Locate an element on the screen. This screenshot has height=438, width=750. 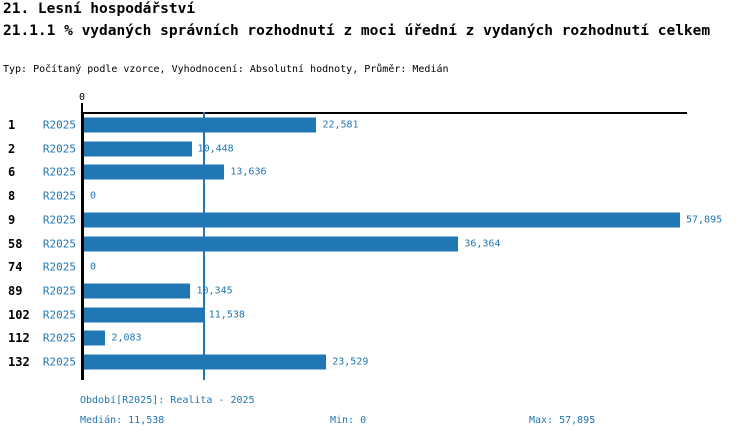
bar-row: 74 R2025 0 is located at coordinates (375, 267).